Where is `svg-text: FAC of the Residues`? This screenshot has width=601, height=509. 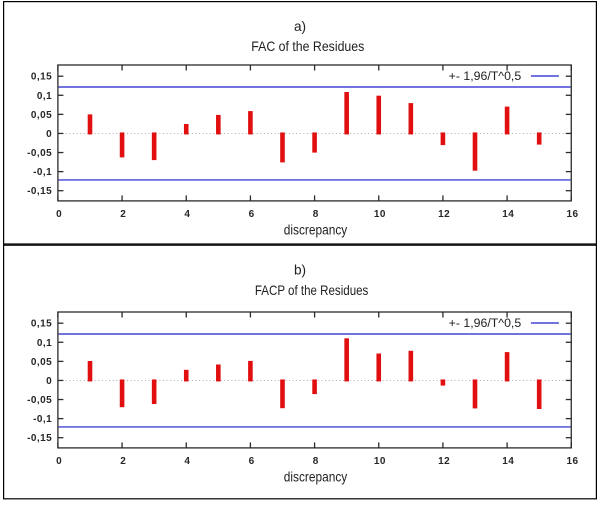
svg-text: FAC of the Residues is located at coordinates (307, 46).